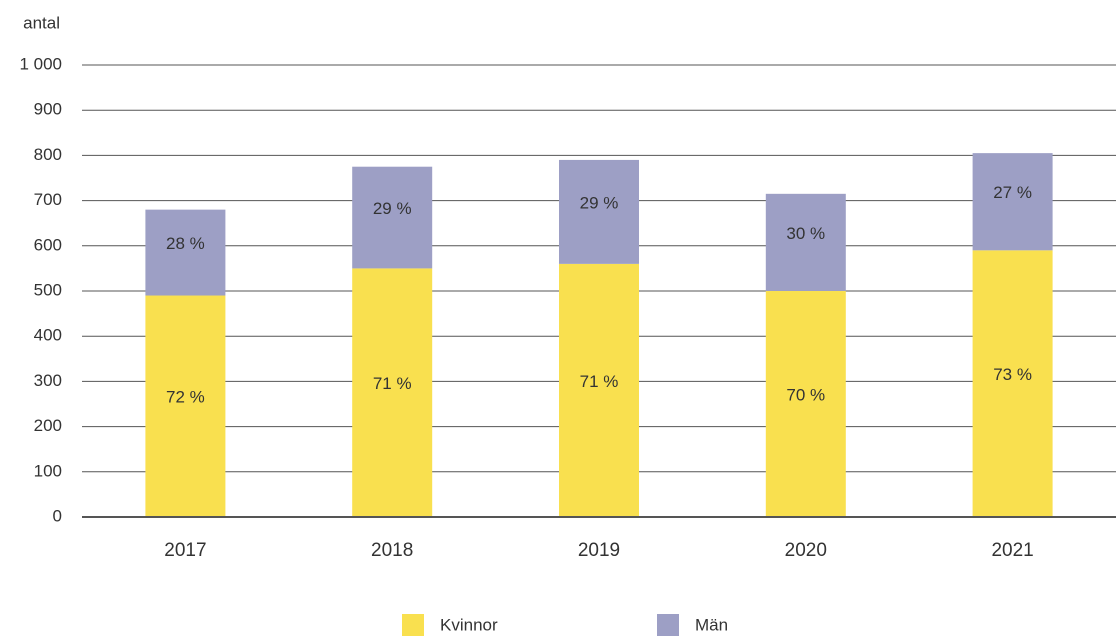  Describe the element at coordinates (48, 470) in the screenshot. I see `y-tick-label: 100` at that location.